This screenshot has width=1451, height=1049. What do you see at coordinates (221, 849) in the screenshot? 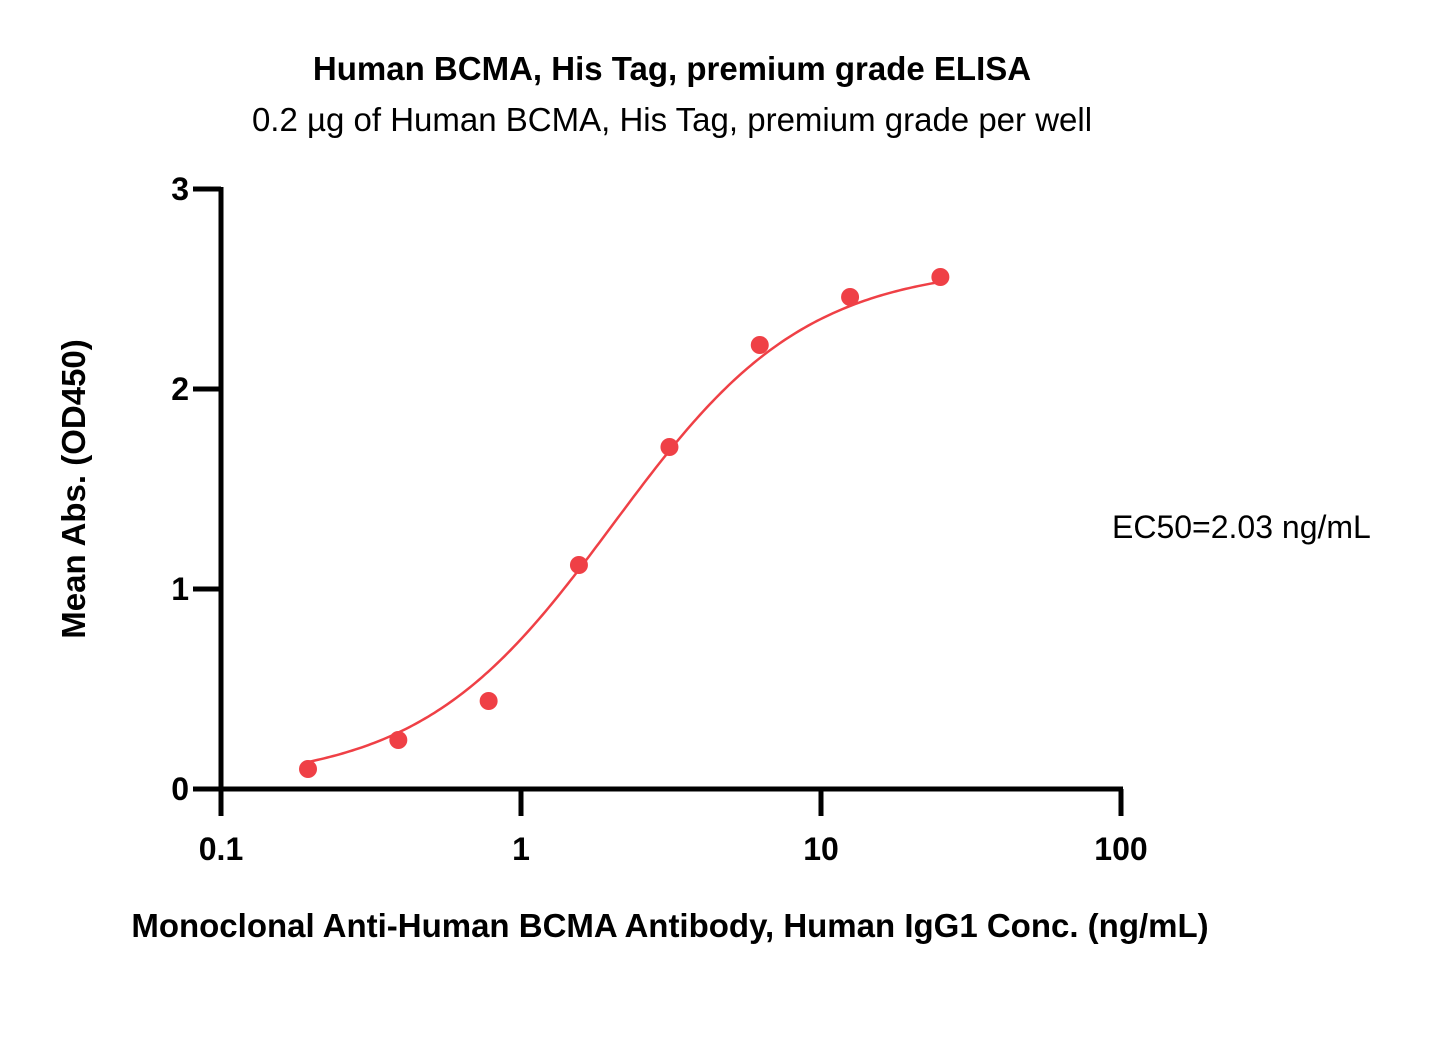
I see `x-tick-label: 0.1` at bounding box center [221, 849].